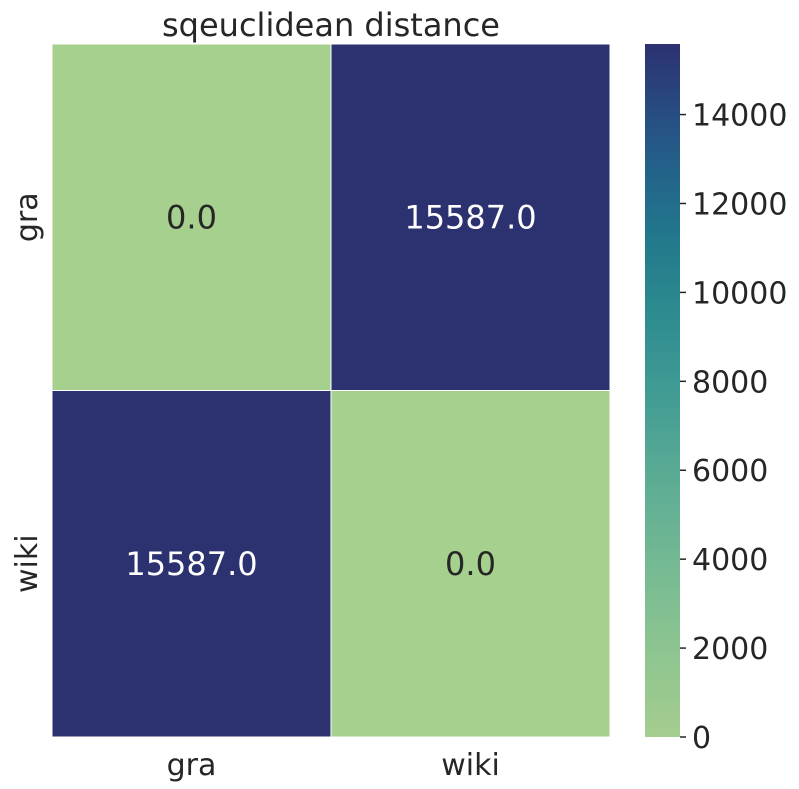 The image size is (799, 789). What do you see at coordinates (27, 217) in the screenshot?
I see `y-tick-label: gra` at bounding box center [27, 217].